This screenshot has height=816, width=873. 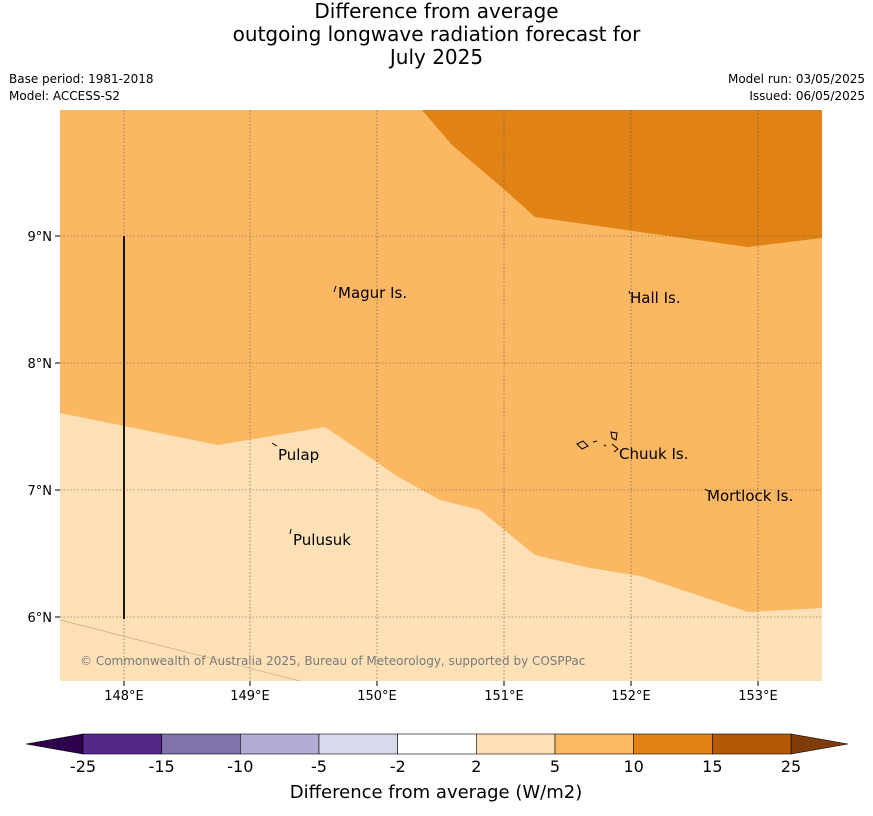 I want to click on model-text: Model: ACCESS-S2, so click(x=65, y=96).